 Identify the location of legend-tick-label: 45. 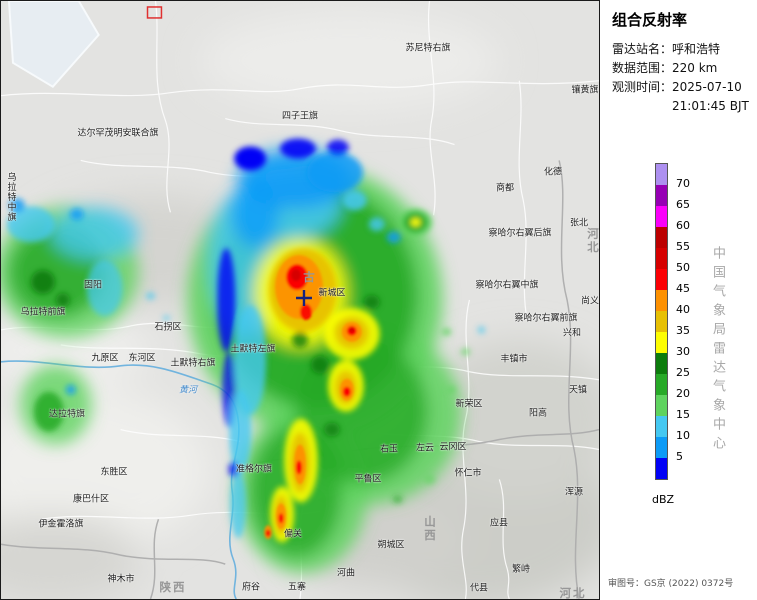
(683, 288).